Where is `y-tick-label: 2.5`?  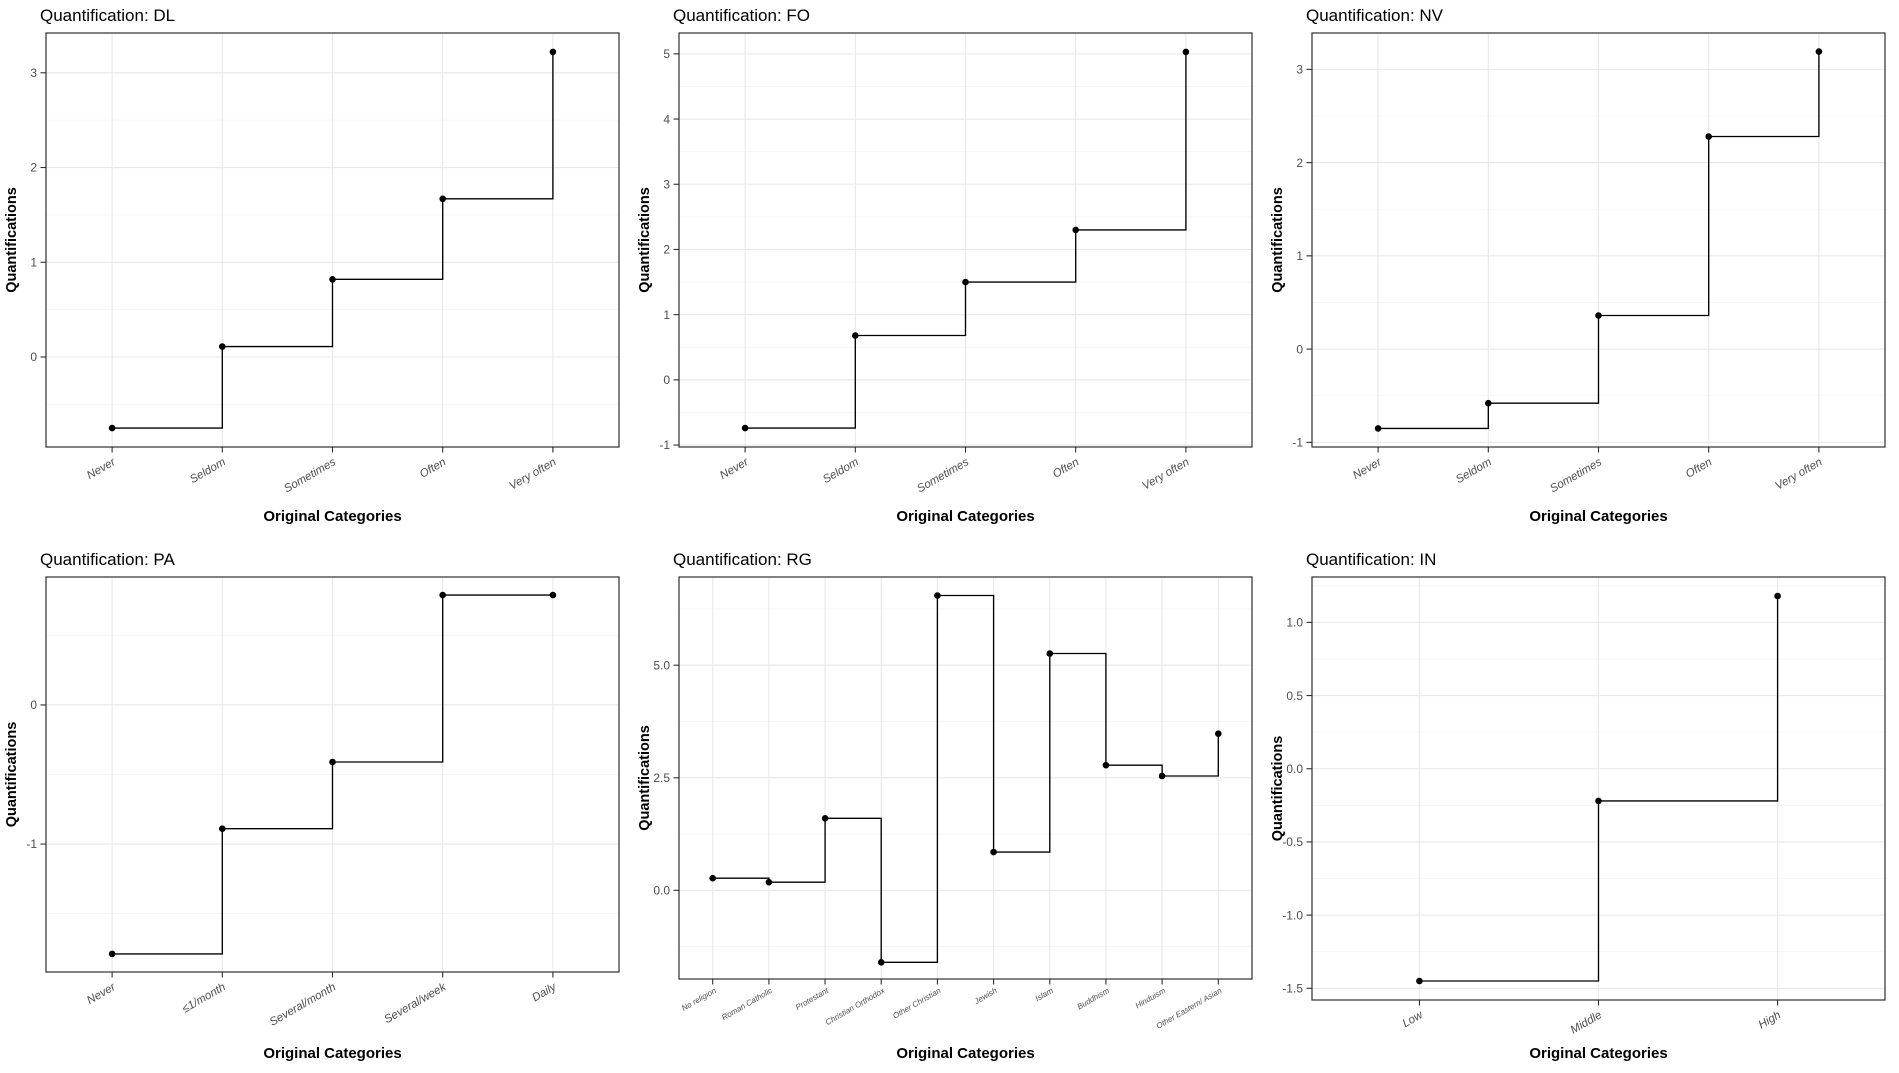
y-tick-label: 2.5 is located at coordinates (661, 778).